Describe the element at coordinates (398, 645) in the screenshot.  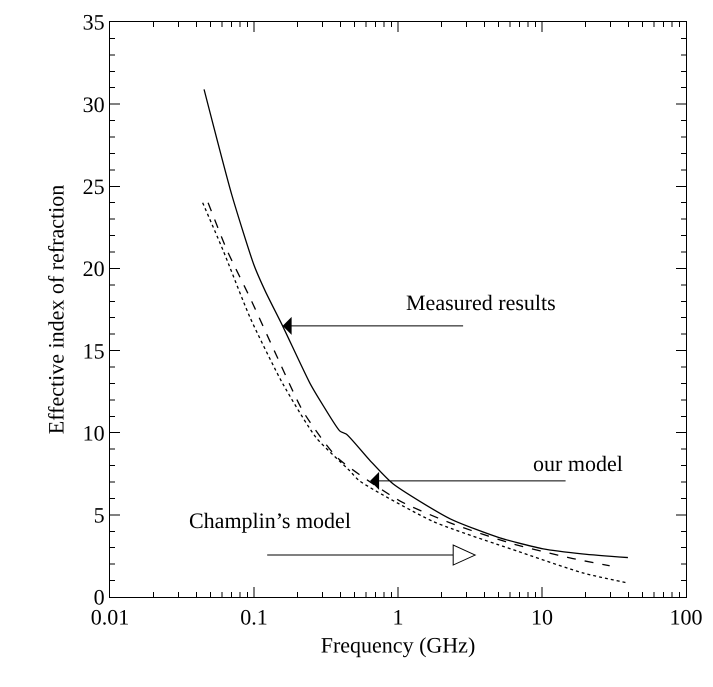
I see `x-axis-title: Frequency (GHz)` at that location.